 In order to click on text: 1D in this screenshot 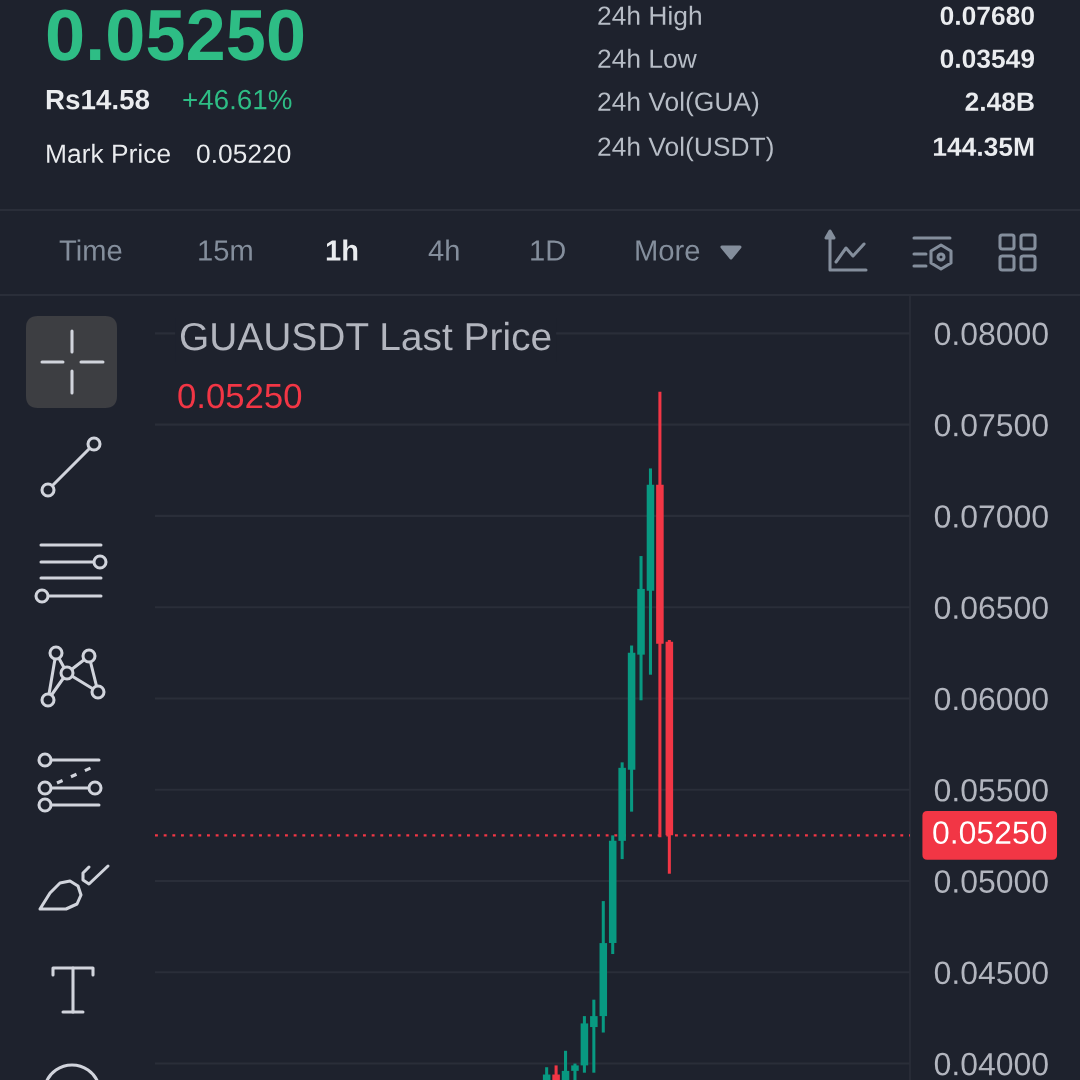, I will do `click(548, 250)`.